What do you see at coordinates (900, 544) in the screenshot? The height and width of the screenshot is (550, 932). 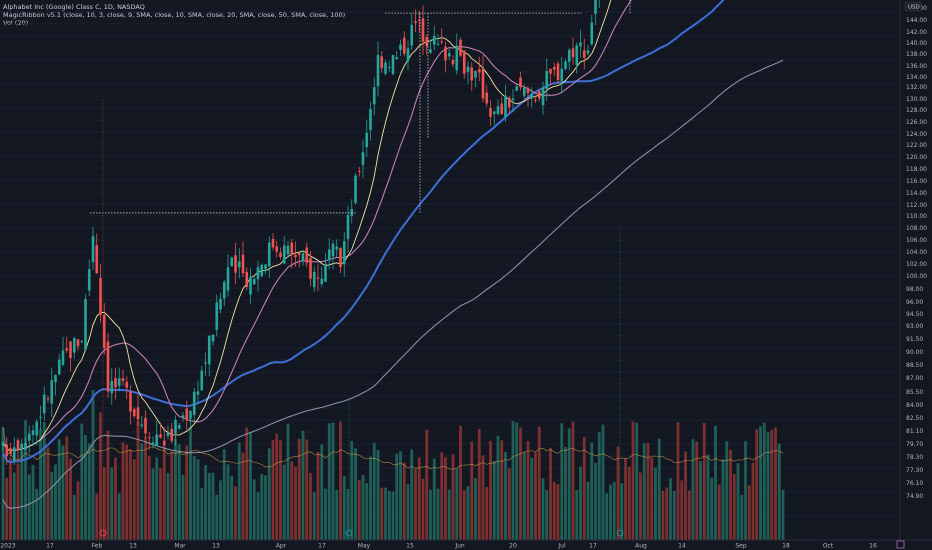 I see `time-axis-settings-icon` at bounding box center [900, 544].